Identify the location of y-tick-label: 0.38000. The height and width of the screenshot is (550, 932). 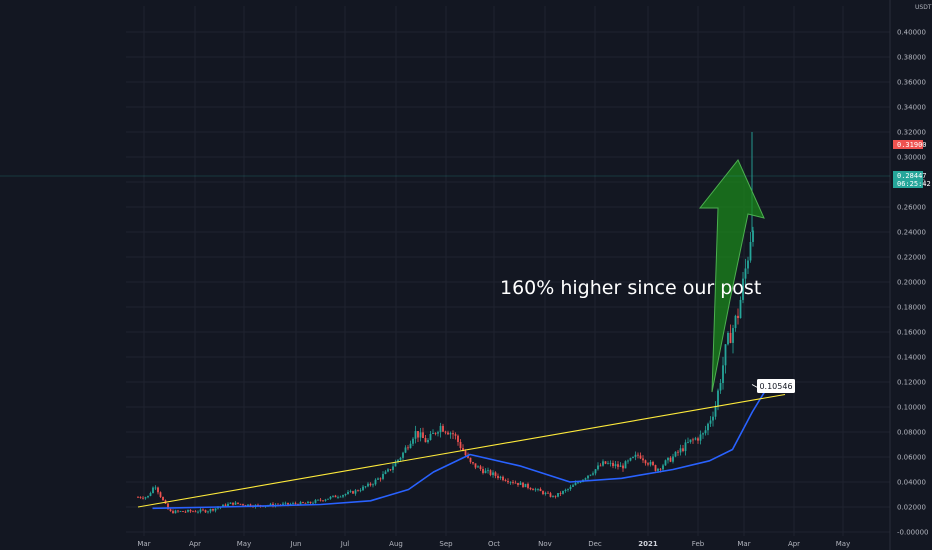
(911, 58).